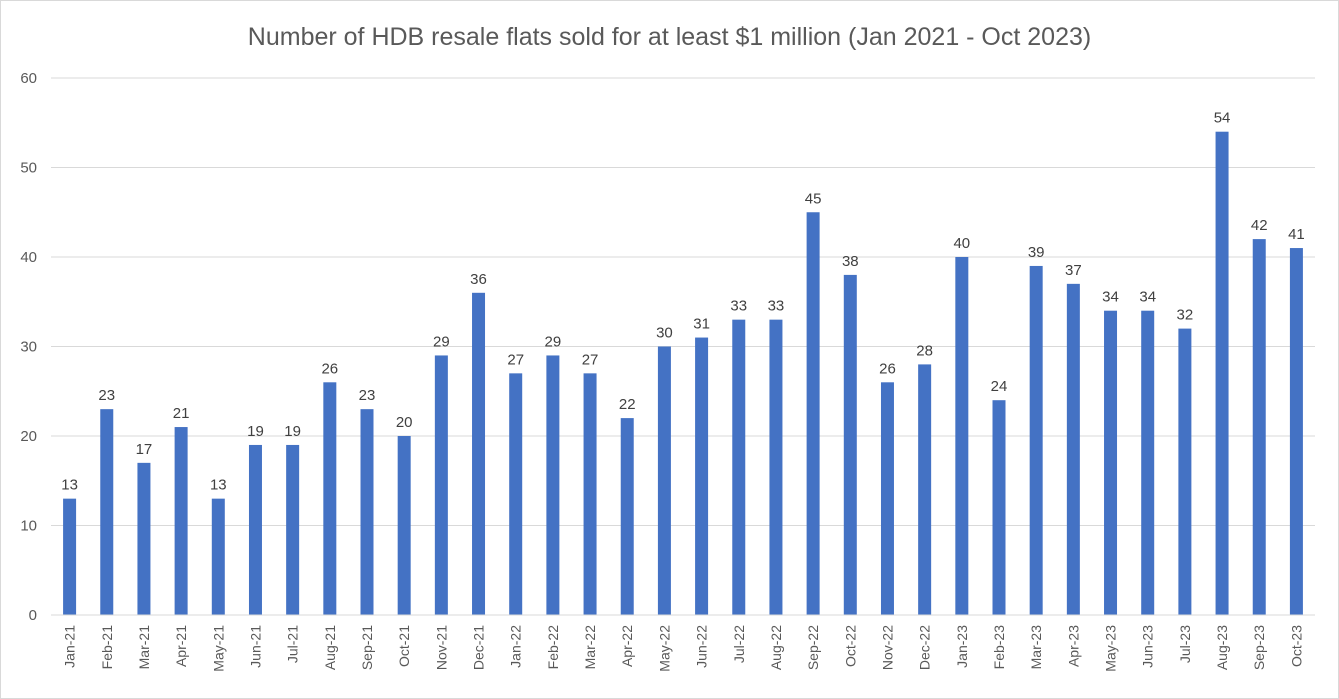 Image resolution: width=1339 pixels, height=699 pixels. Describe the element at coordinates (255, 646) in the screenshot. I see `x-tick-label: Jun-21` at that location.